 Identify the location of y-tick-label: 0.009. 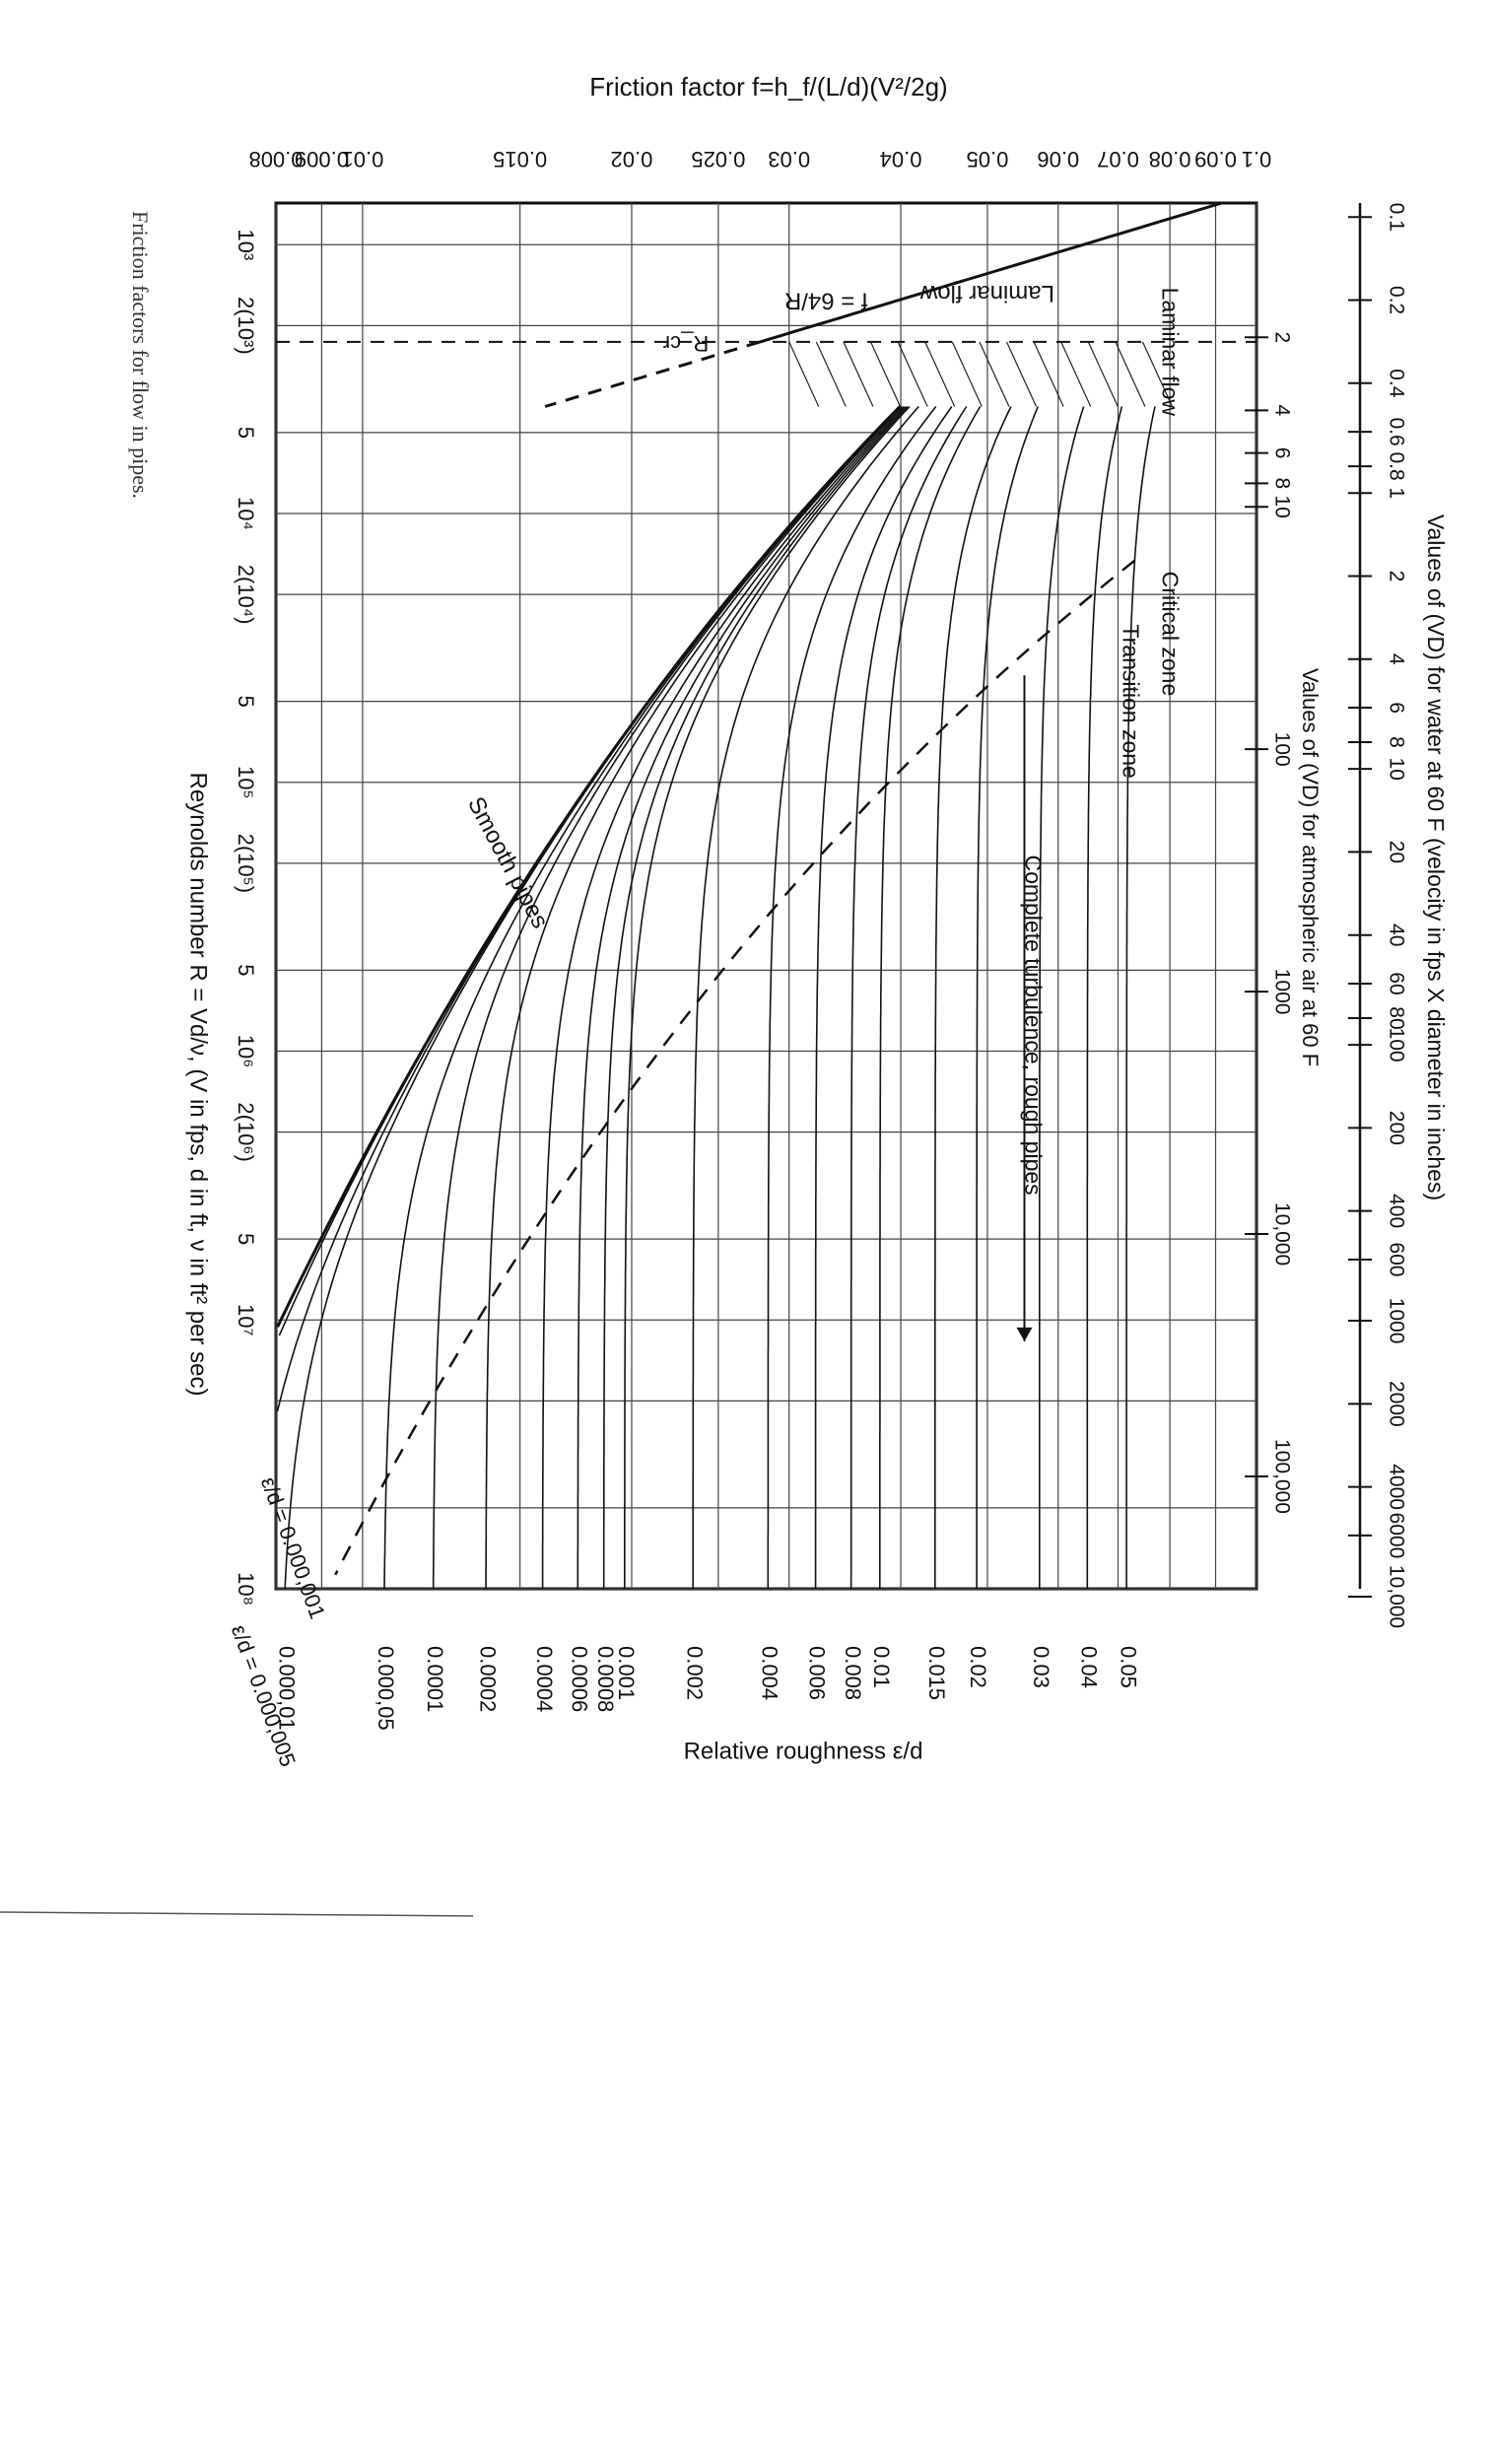
(322, 159).